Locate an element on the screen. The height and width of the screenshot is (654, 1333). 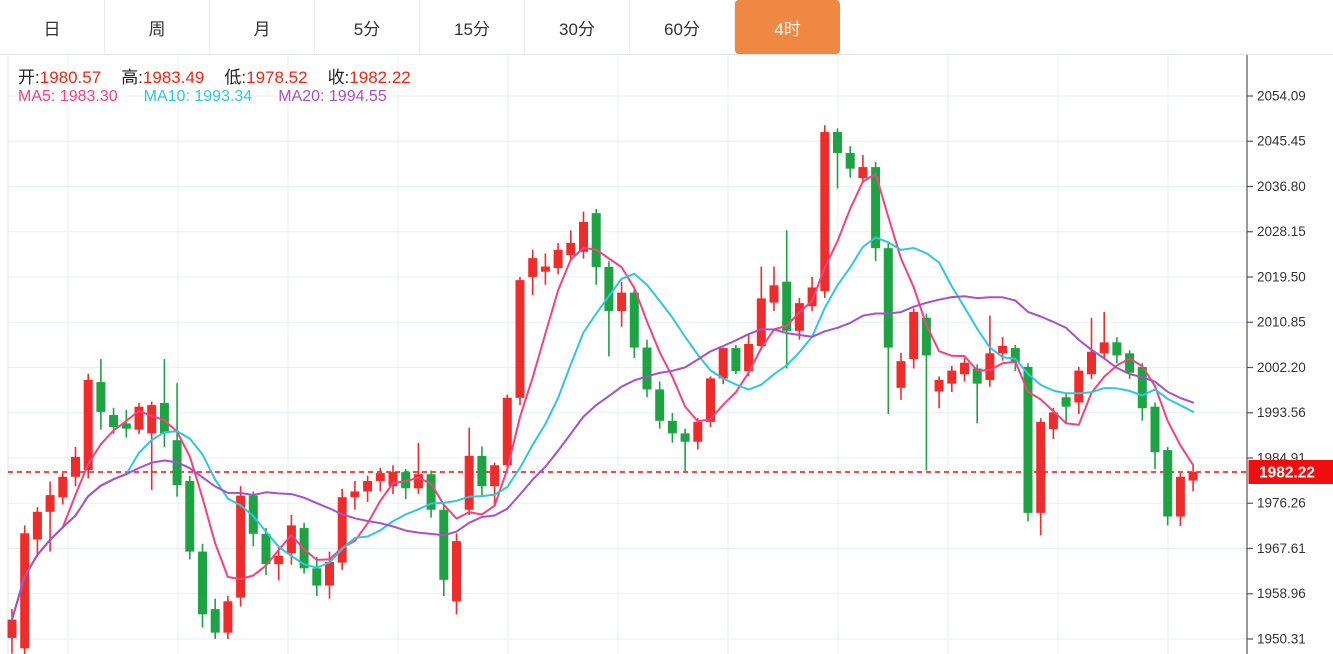
tab-60分: 60分 is located at coordinates (682, 27).